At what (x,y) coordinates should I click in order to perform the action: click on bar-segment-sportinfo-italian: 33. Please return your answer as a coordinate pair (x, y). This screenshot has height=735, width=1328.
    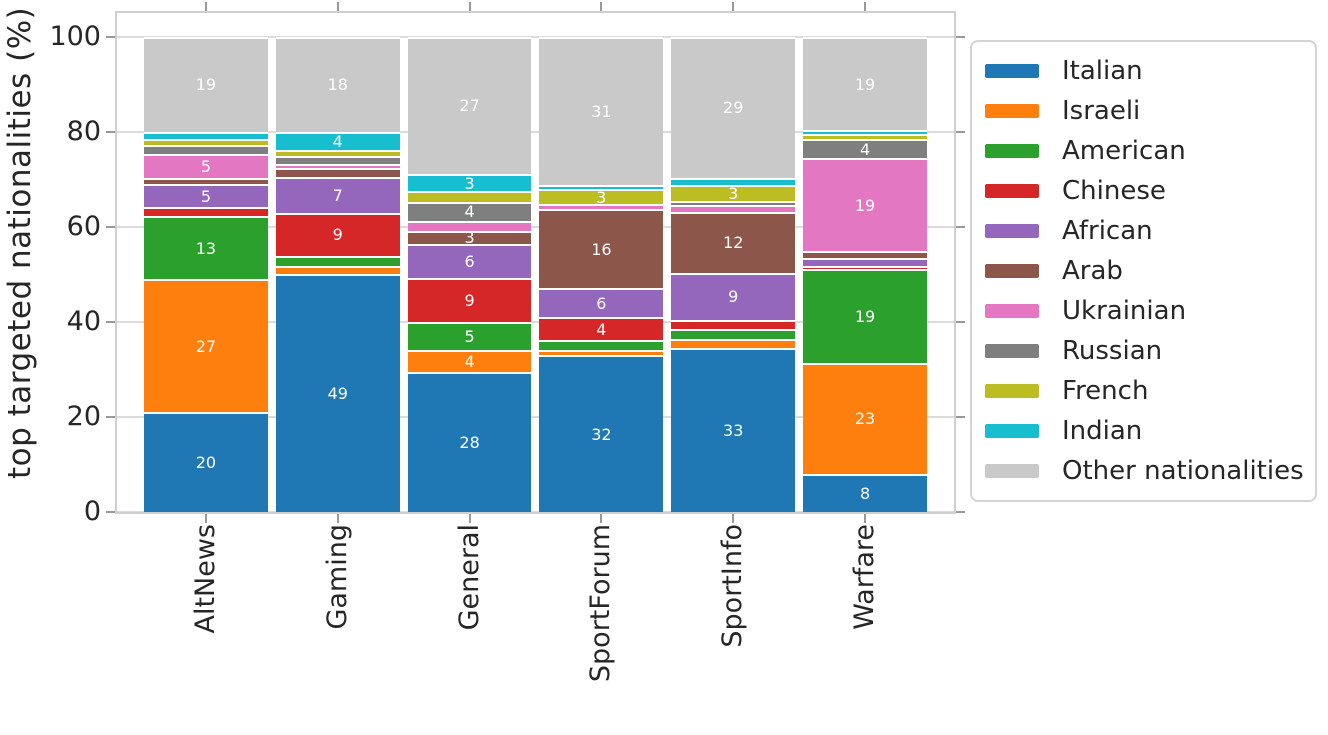
    Looking at the image, I should click on (733, 430).